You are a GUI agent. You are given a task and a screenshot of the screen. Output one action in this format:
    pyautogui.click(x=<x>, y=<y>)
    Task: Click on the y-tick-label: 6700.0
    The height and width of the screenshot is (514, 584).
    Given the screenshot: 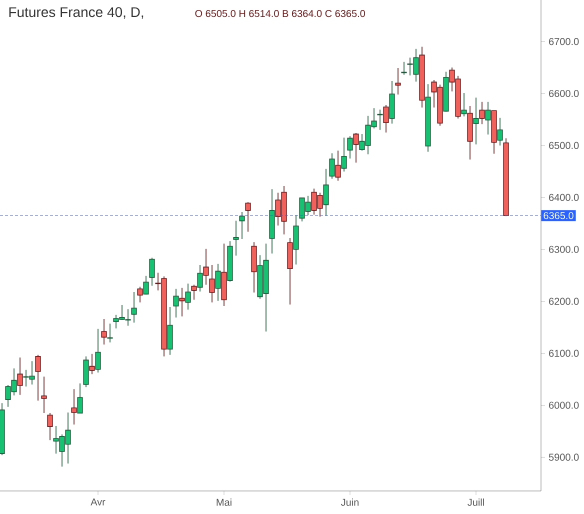 What is the action you would take?
    pyautogui.click(x=564, y=42)
    